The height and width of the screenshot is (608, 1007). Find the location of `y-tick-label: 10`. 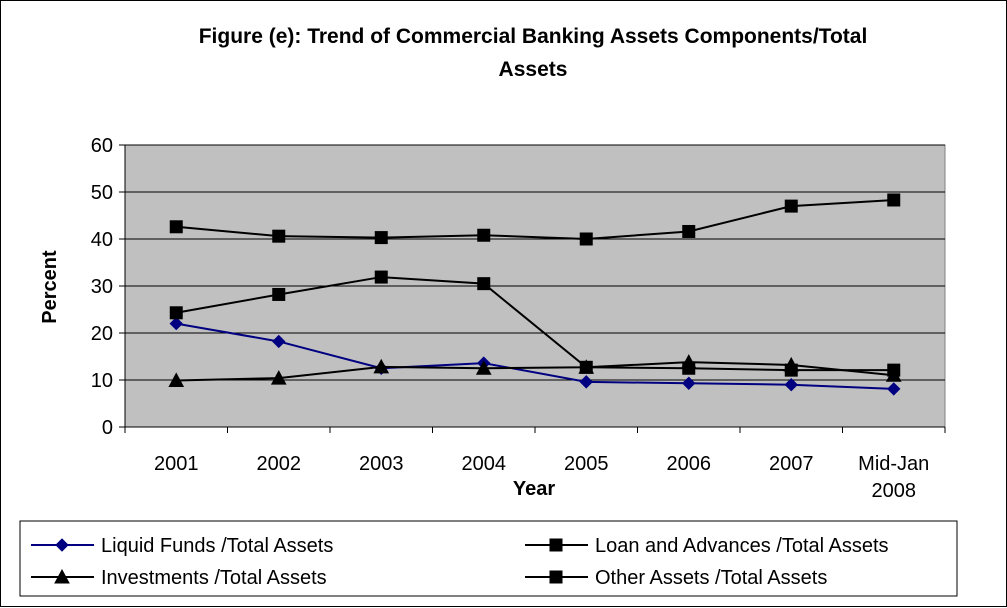

y-tick-label: 10 is located at coordinates (102, 381).